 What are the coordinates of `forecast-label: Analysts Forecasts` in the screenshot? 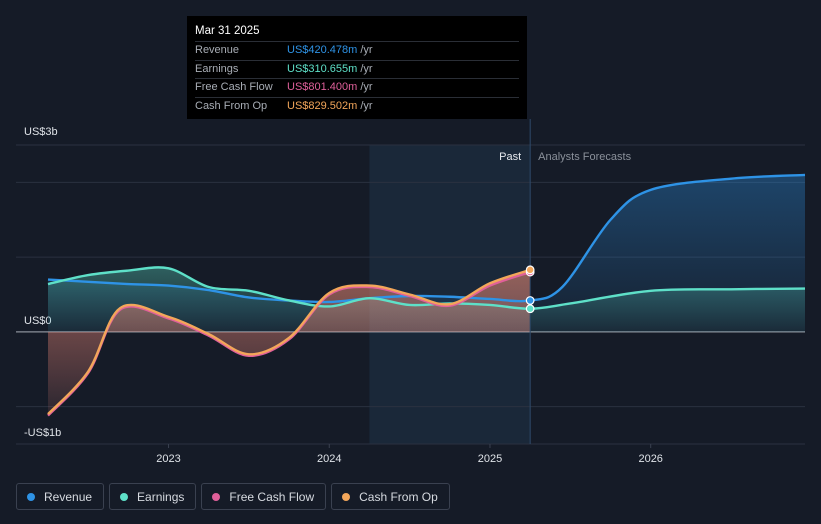 It's located at (584, 157).